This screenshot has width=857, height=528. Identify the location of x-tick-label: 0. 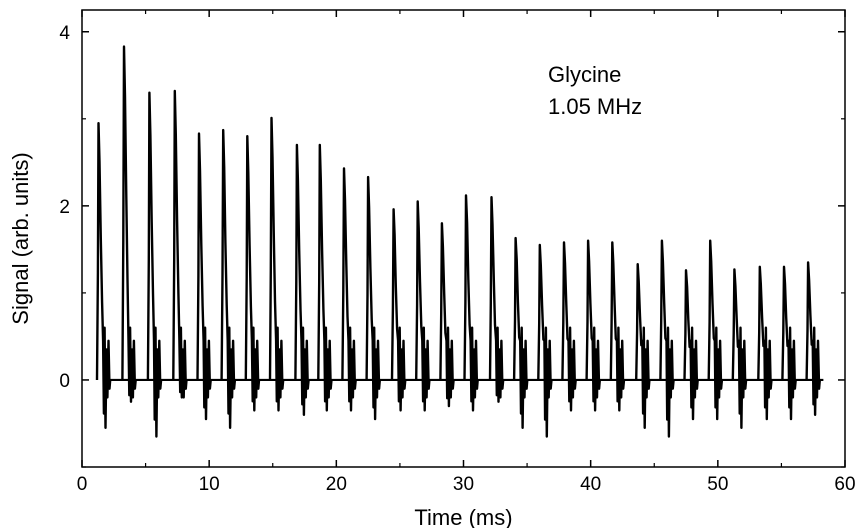
(82, 484).